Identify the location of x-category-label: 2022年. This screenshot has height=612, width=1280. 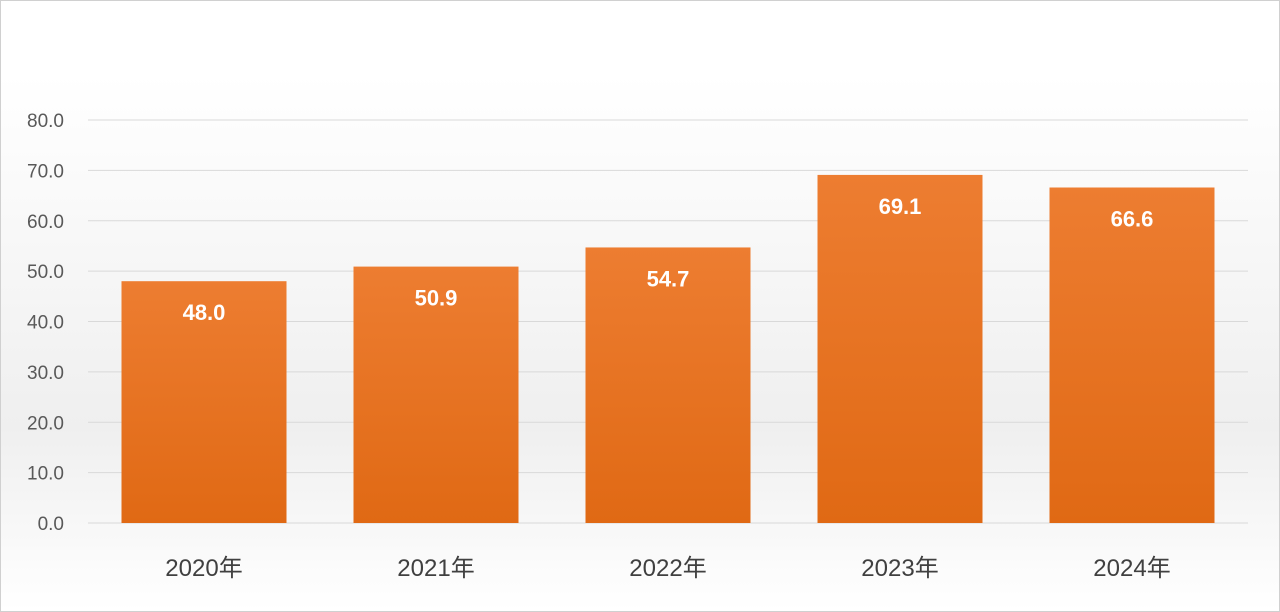
(667, 568).